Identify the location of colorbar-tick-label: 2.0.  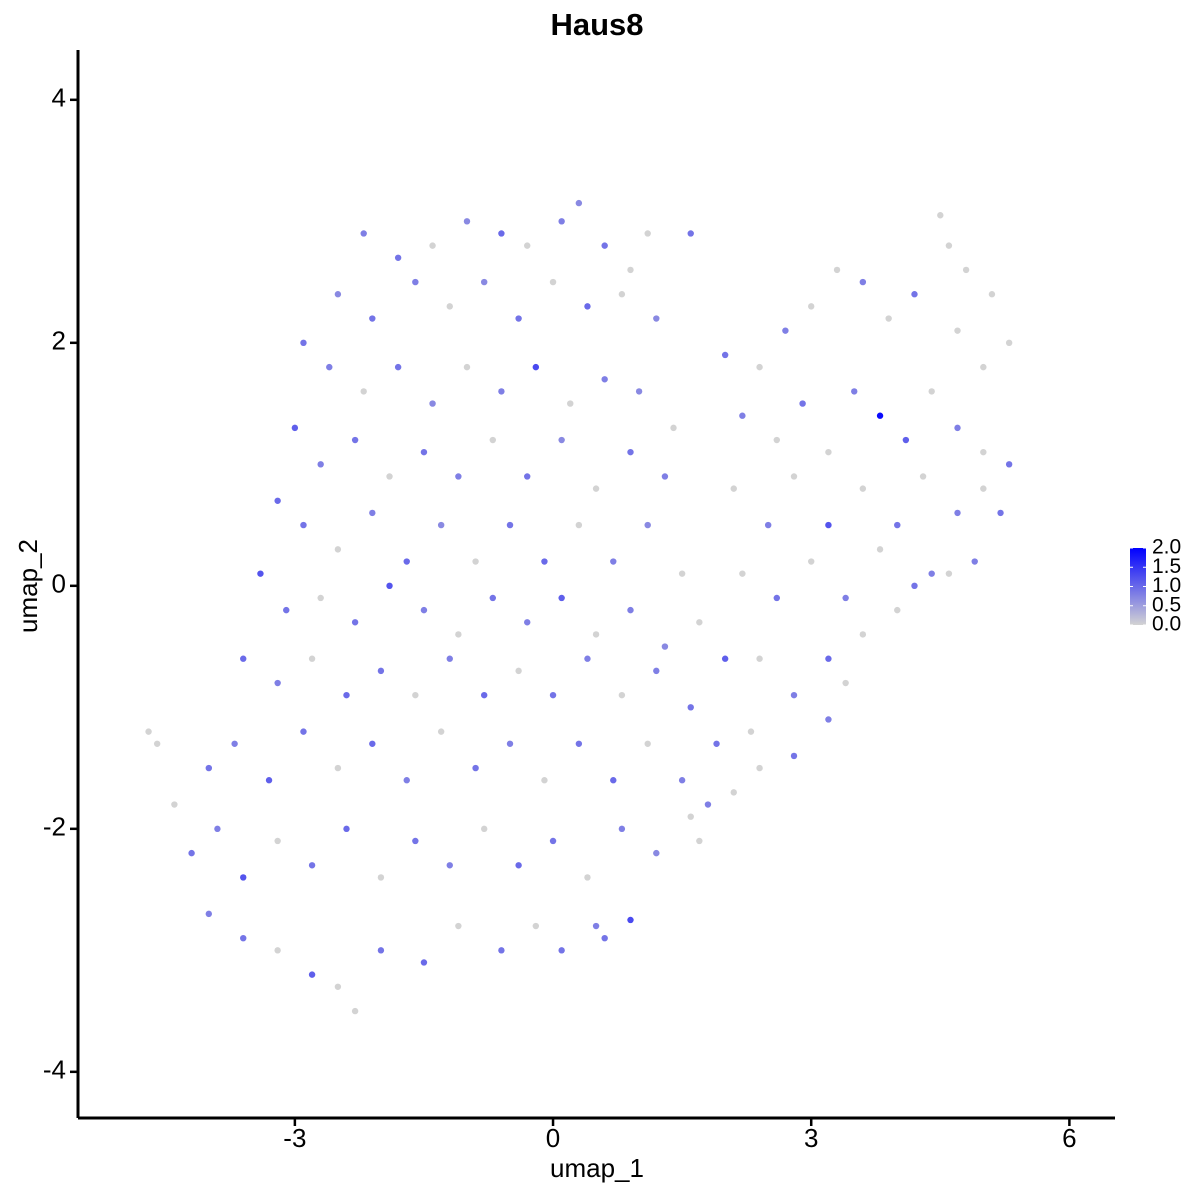
(1166, 547).